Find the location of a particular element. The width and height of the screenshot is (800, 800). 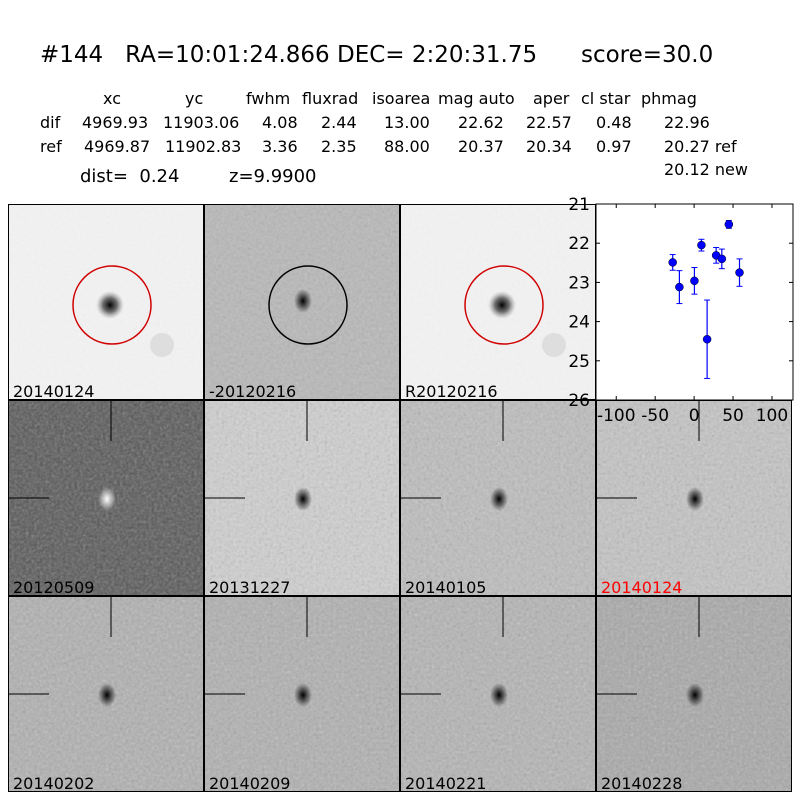

stamp-date-label: 20140202 is located at coordinates (54, 783).